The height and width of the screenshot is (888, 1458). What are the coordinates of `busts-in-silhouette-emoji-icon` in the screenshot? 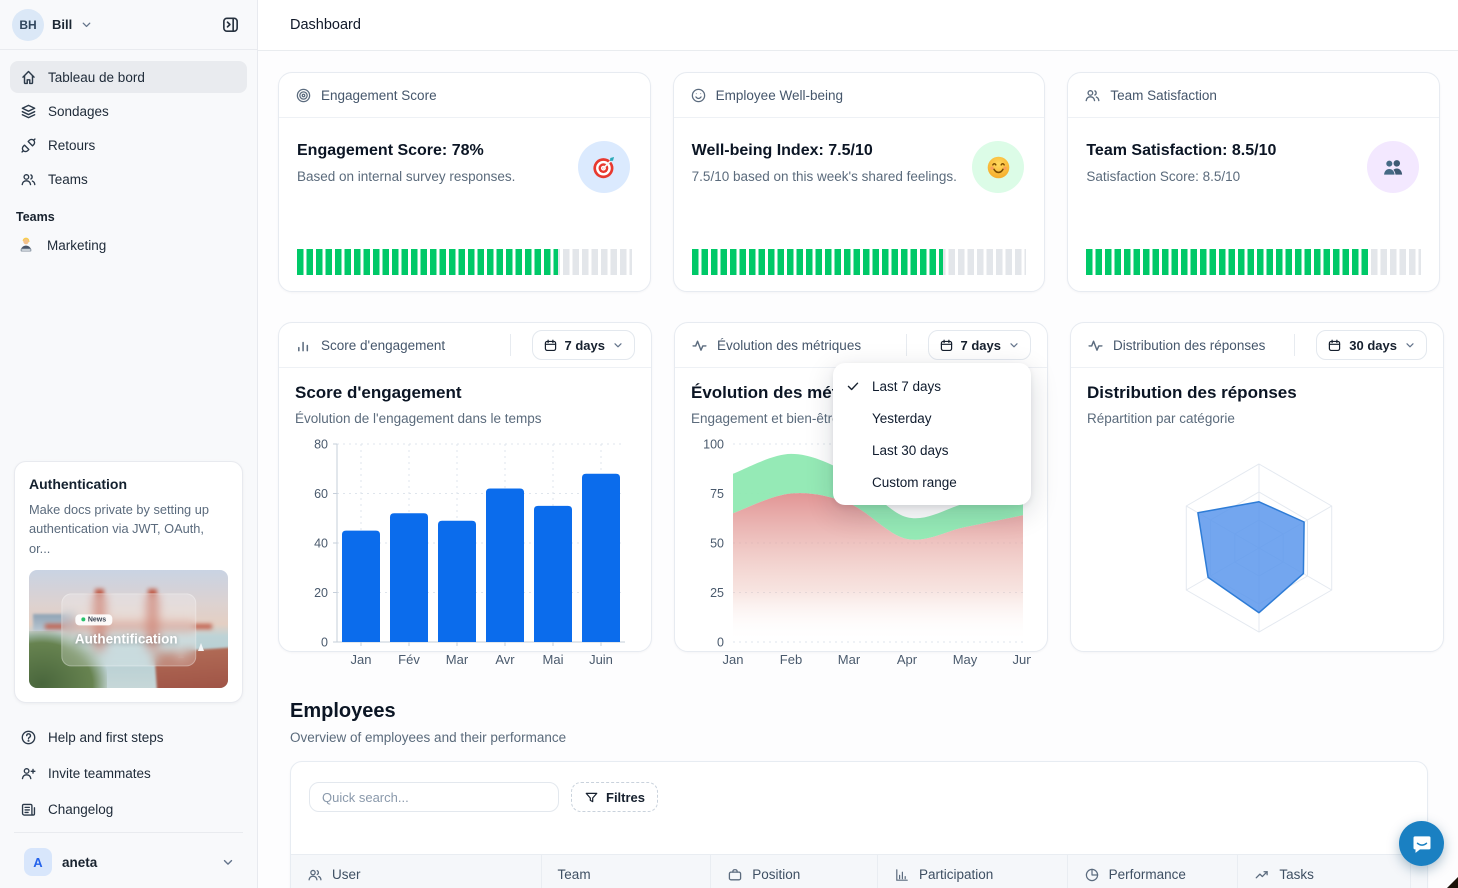 It's located at (1393, 167).